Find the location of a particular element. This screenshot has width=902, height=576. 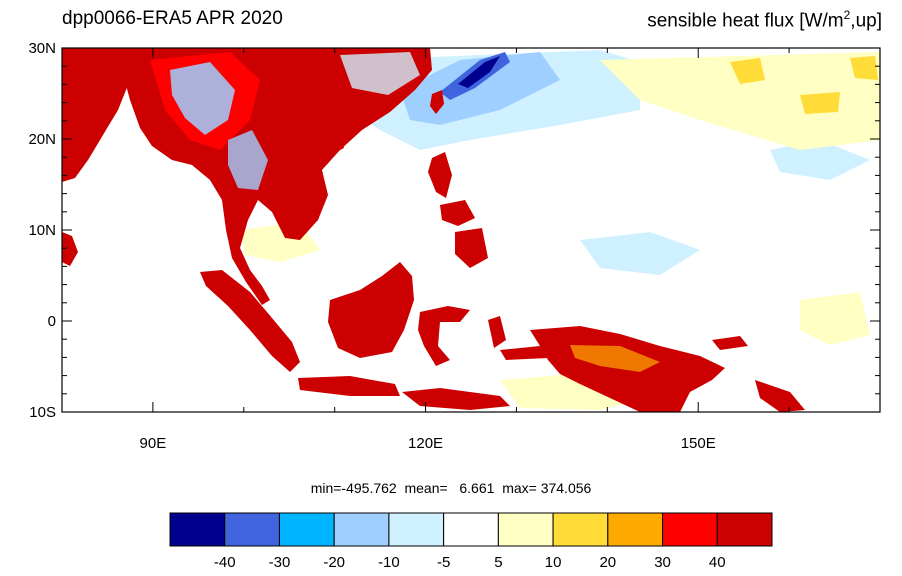

colorbar-label: -20 is located at coordinates (334, 562).